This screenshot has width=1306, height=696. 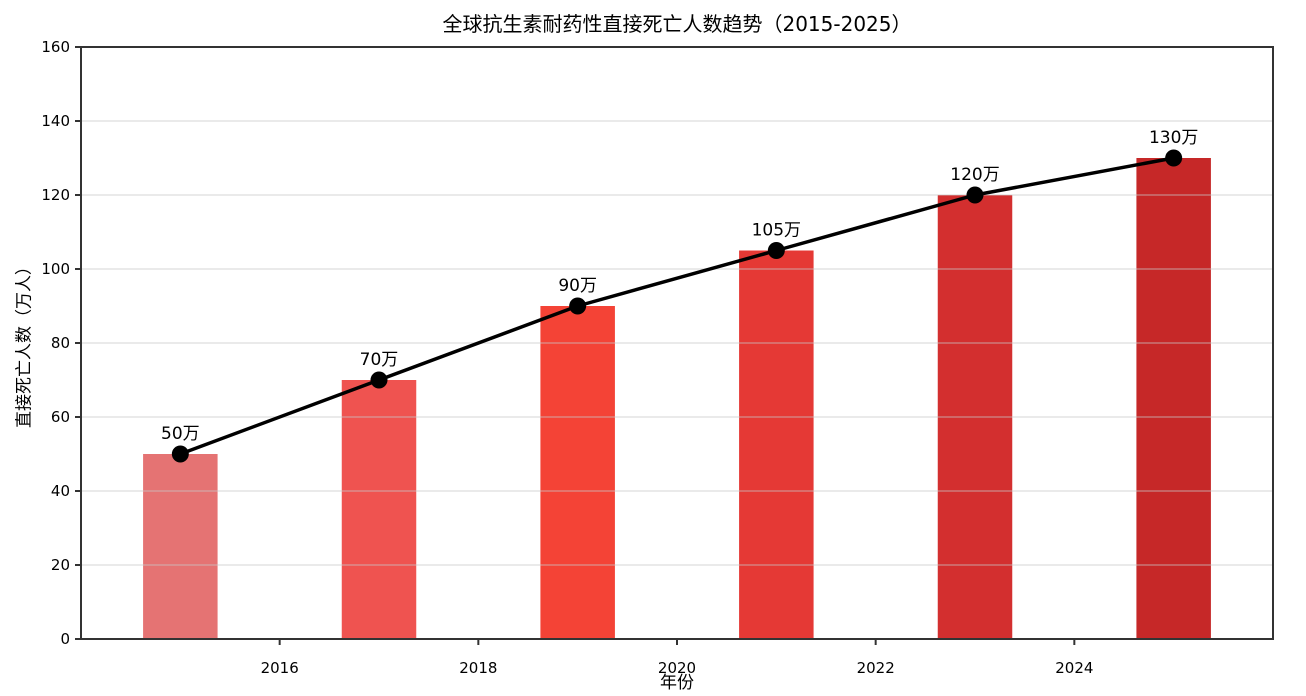 What do you see at coordinates (1173, 398) in the screenshot?
I see `bar-2025` at bounding box center [1173, 398].